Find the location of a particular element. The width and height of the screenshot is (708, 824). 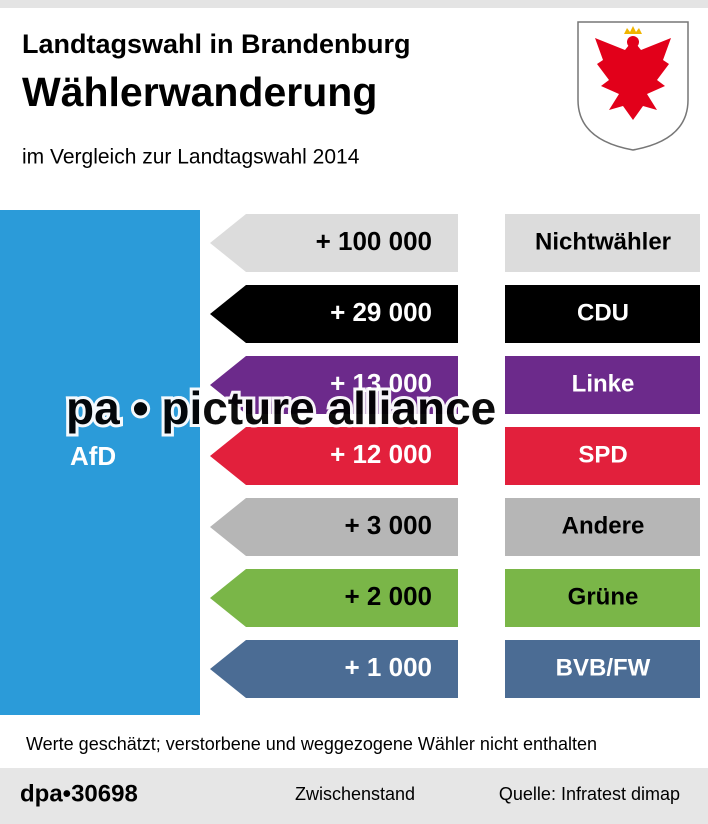

flow-value: + 13 000 is located at coordinates (381, 383).